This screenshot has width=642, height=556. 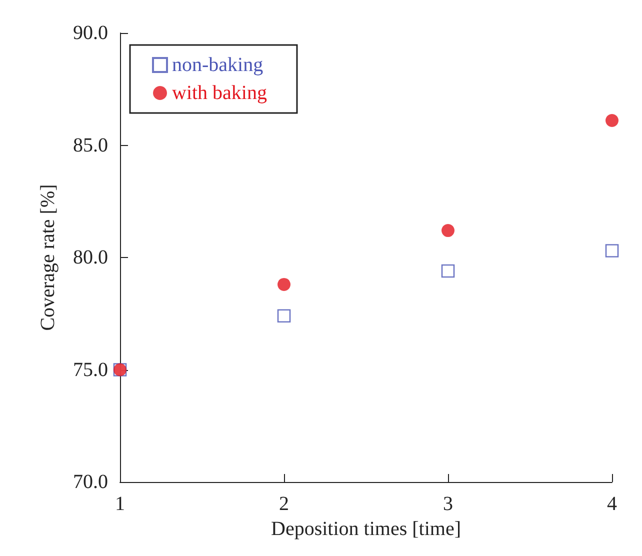 I want to click on y-axis-title: Coverage rate [%], so click(x=48, y=257).